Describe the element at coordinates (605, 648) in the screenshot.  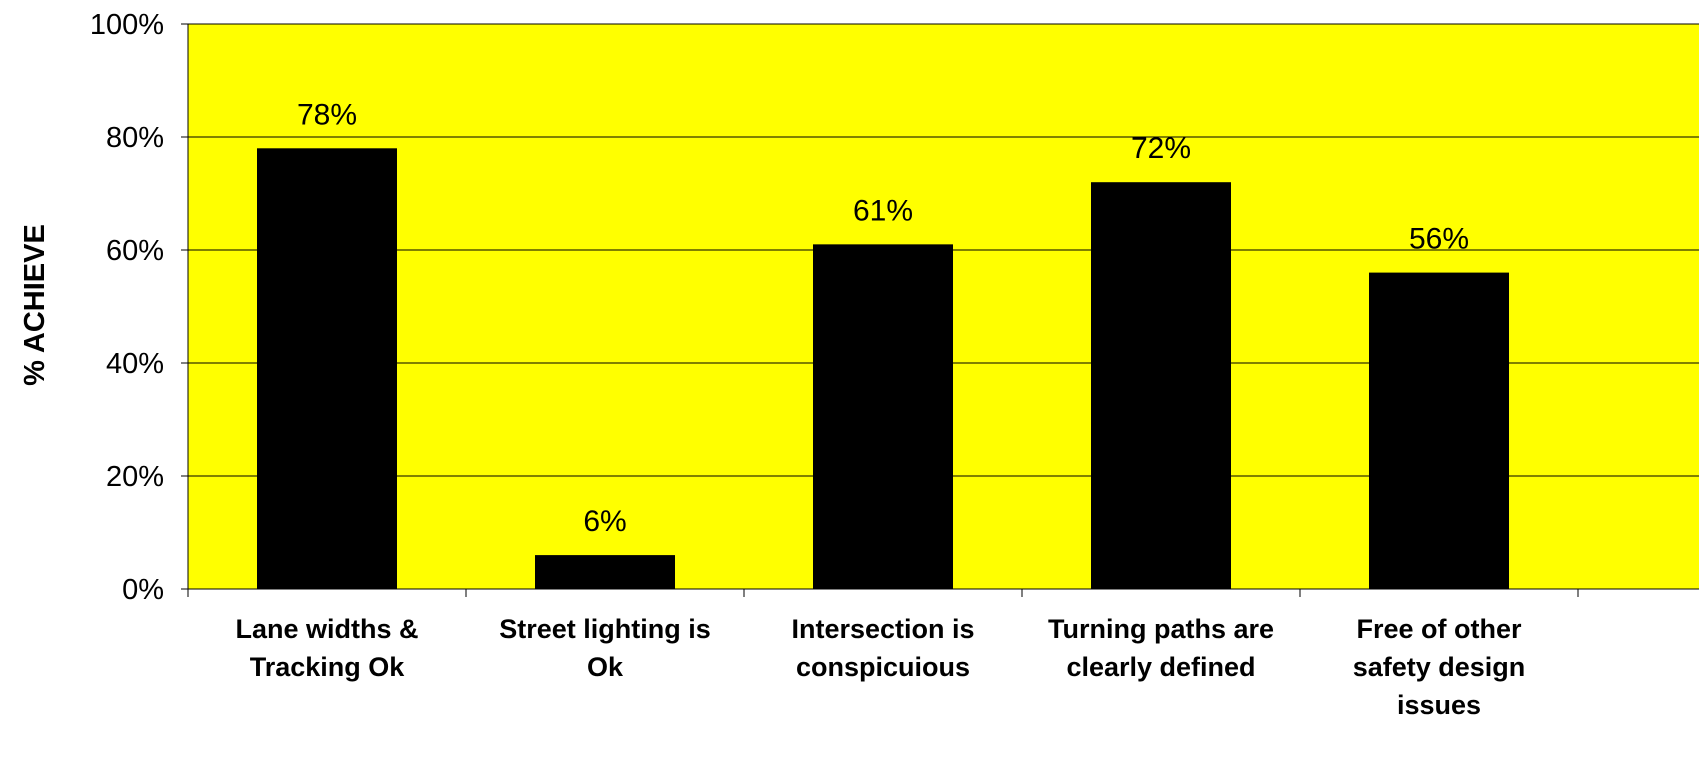
I see `x-category-label: Street lighting is Ok` at that location.